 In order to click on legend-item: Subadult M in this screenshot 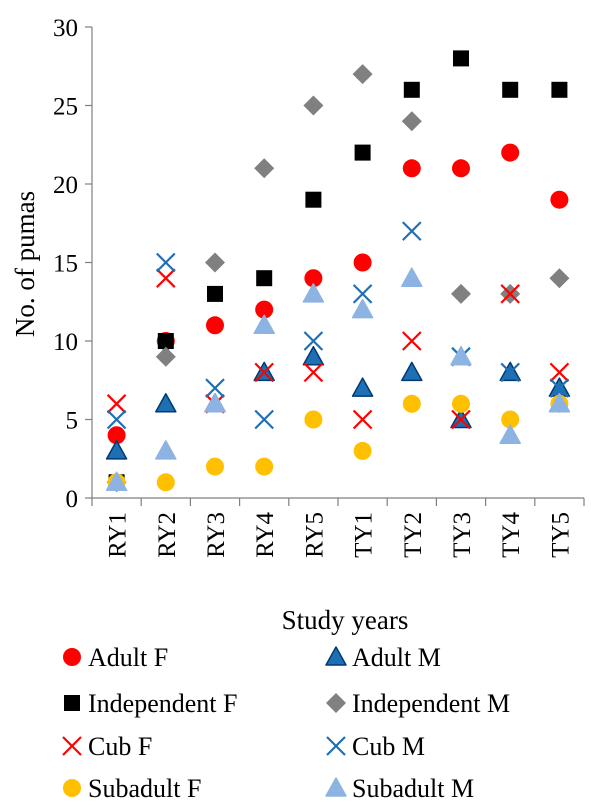, I will do `click(399, 788)`.